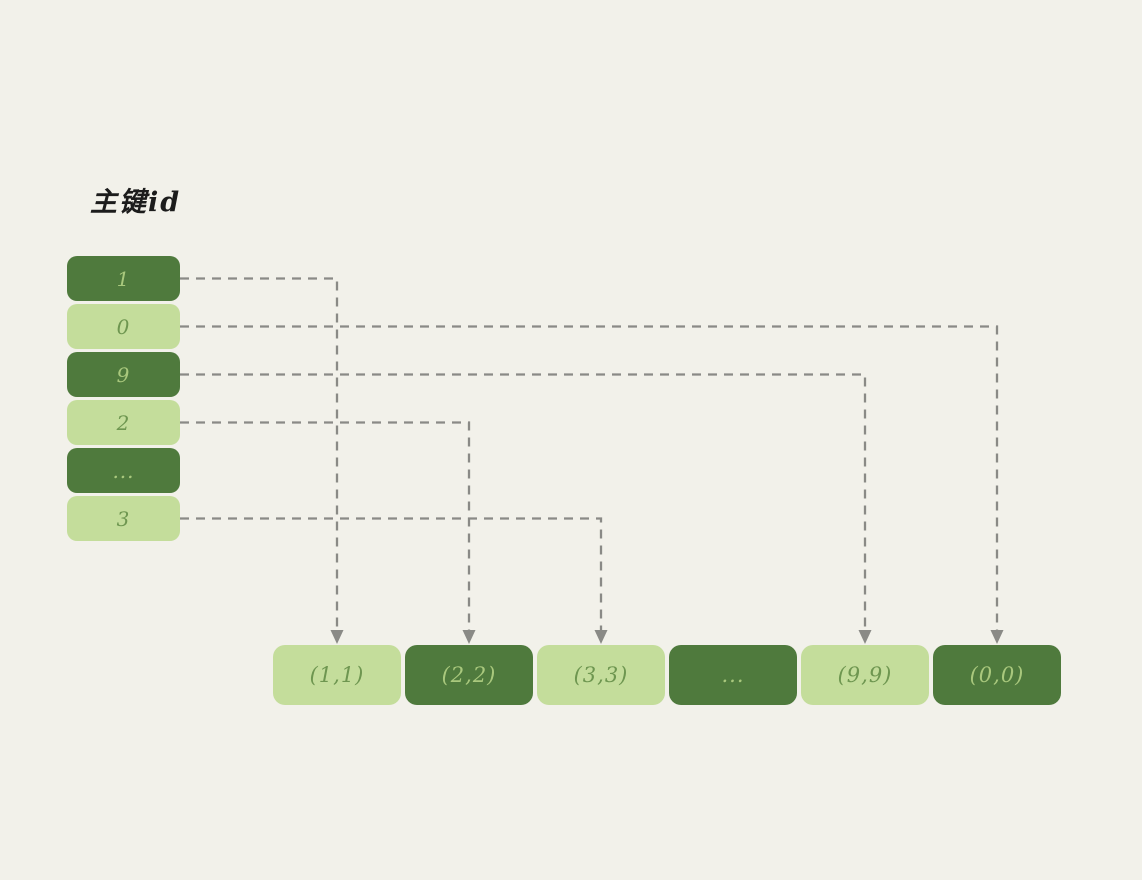 The image size is (1142, 880). I want to click on page-title: 主键id, so click(136, 202).